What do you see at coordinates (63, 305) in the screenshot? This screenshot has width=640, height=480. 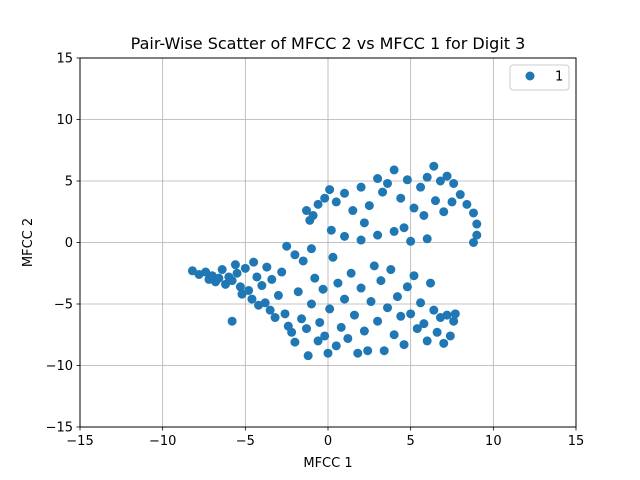 I see `y-tick-label: −5` at bounding box center [63, 305].